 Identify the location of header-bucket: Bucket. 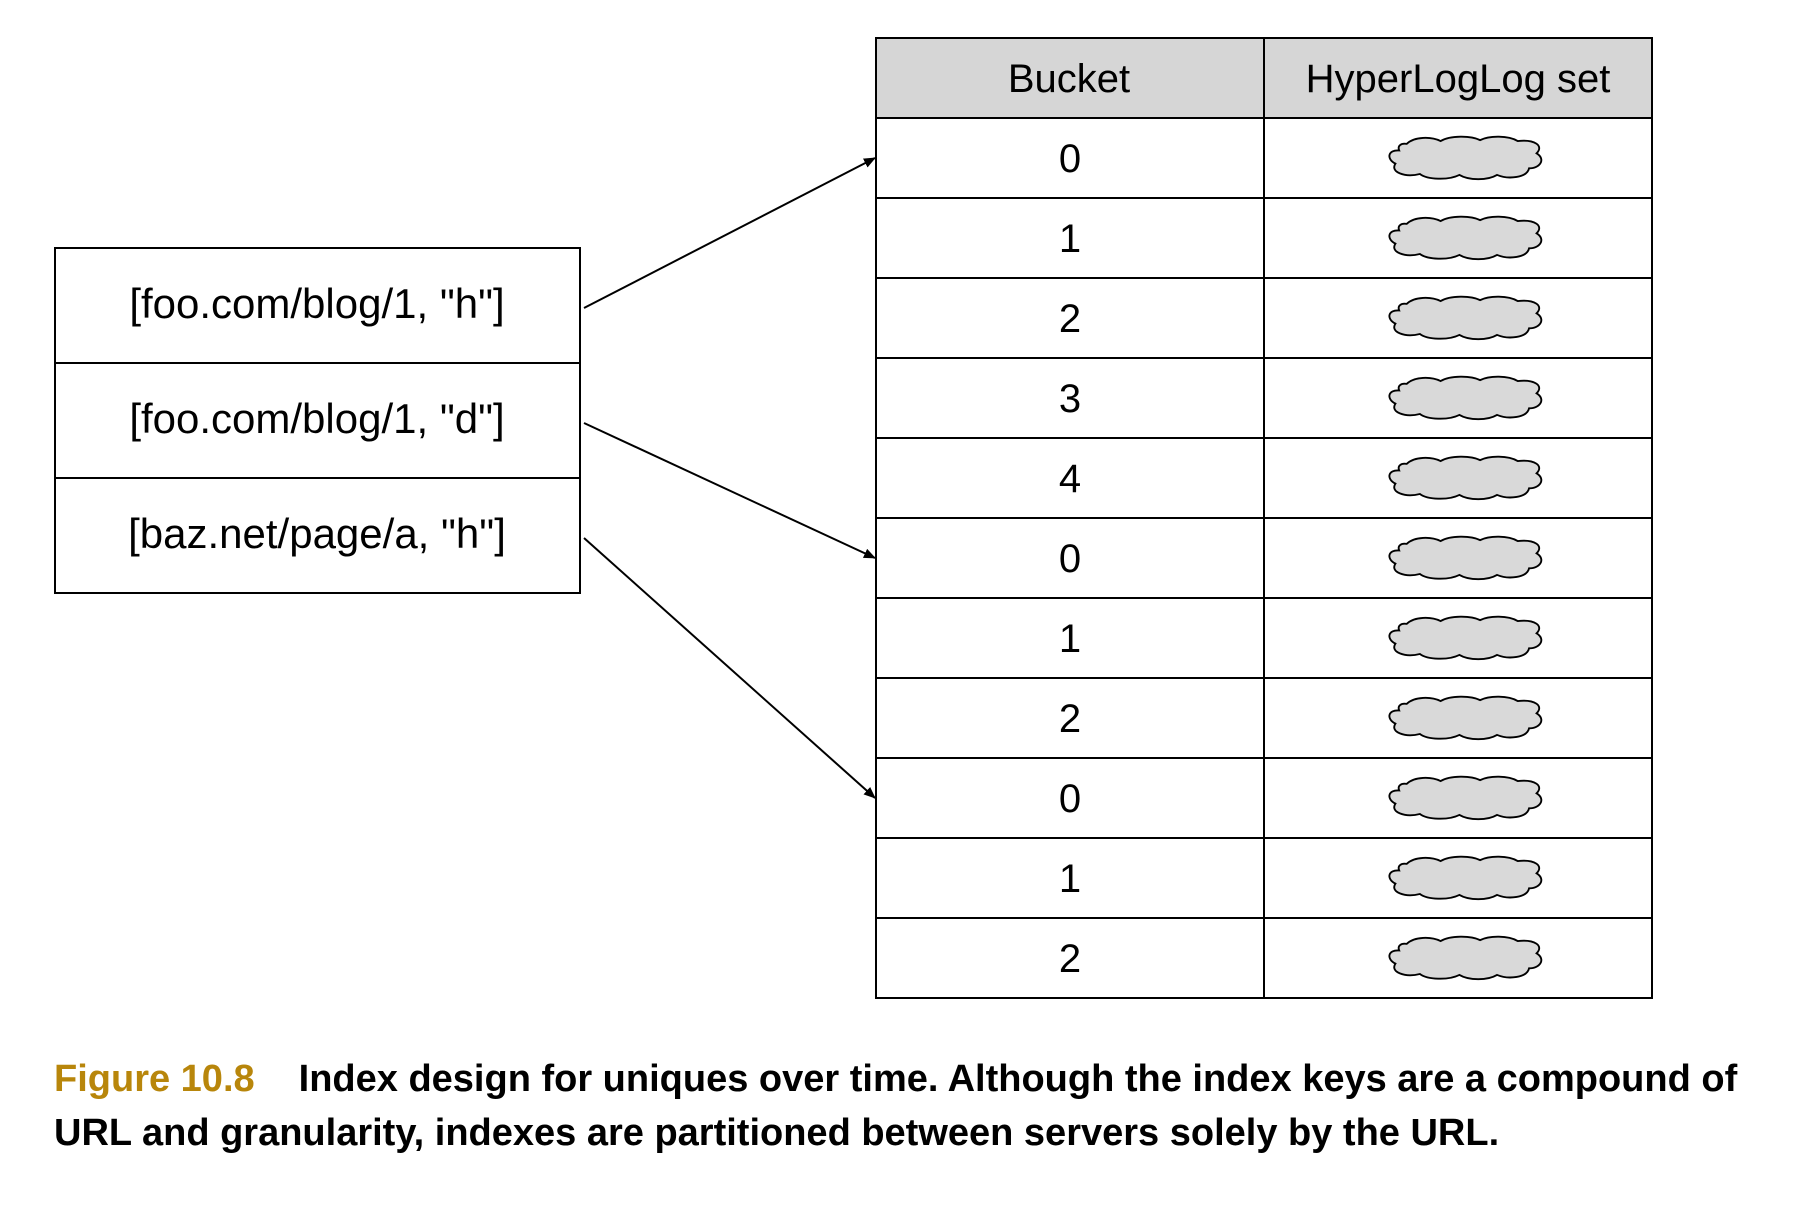
(1069, 79).